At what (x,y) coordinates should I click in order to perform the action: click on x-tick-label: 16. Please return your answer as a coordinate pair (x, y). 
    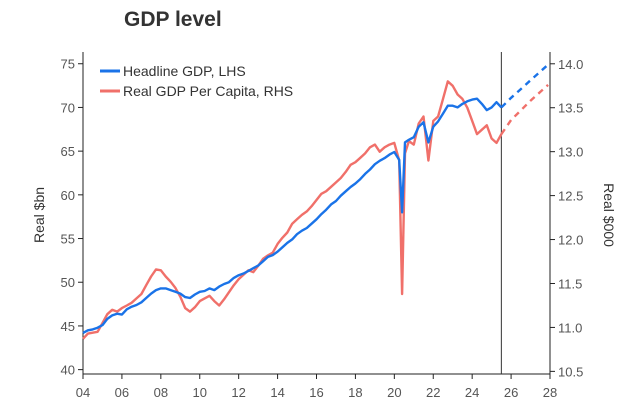
    Looking at the image, I should click on (316, 392).